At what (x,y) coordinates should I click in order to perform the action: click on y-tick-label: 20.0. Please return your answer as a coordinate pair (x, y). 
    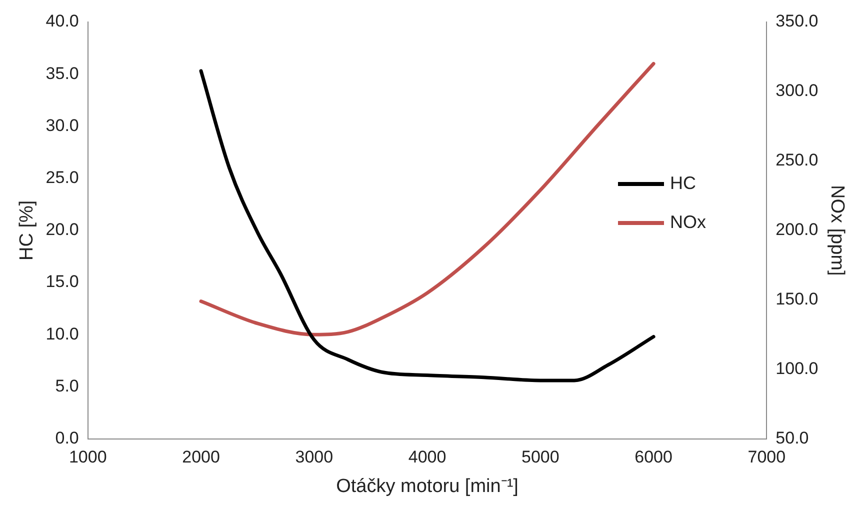
    Looking at the image, I should click on (62, 230).